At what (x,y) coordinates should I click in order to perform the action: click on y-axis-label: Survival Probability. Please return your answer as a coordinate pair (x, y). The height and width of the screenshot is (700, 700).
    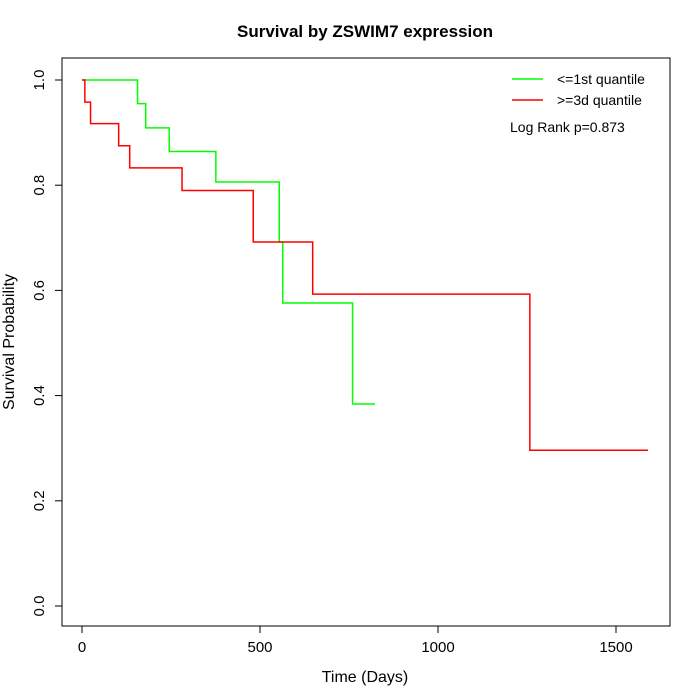
    Looking at the image, I should click on (9, 342).